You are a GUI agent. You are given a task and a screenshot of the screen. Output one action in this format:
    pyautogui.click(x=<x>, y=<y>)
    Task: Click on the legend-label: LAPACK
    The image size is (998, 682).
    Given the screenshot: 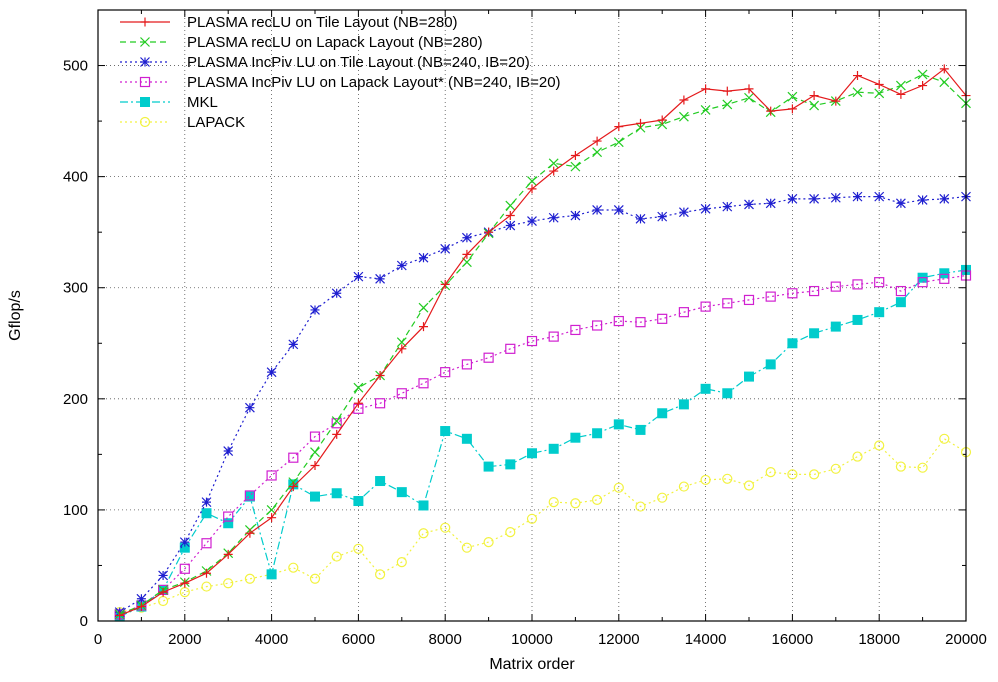 What is the action you would take?
    pyautogui.click(x=216, y=122)
    